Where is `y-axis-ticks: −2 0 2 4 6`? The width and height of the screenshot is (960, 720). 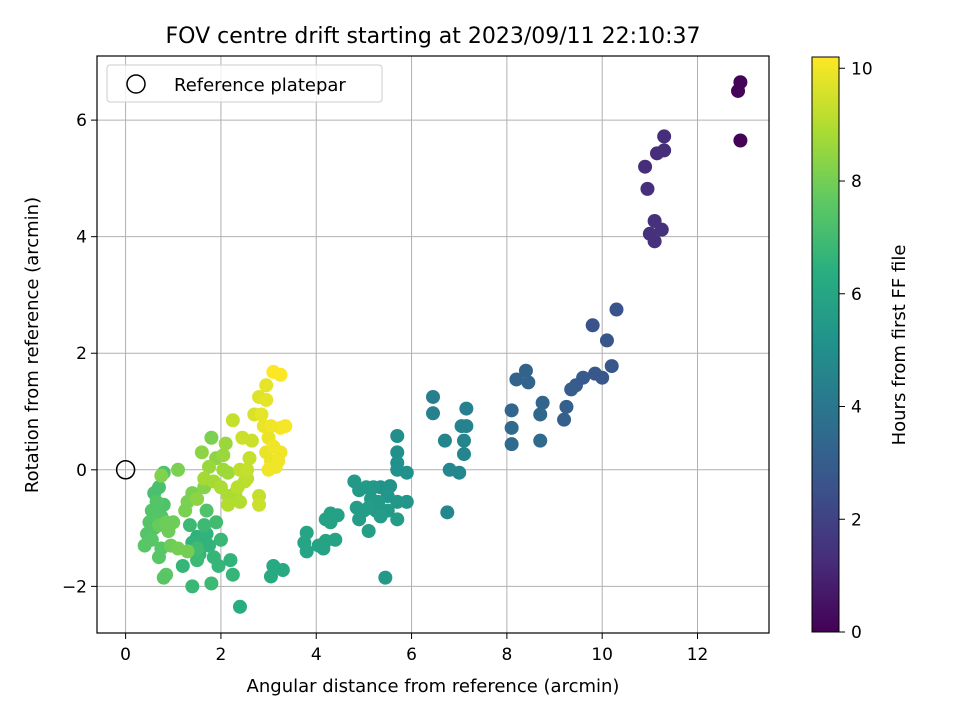
y-axis-ticks: −2 0 2 4 6 is located at coordinates (79, 354).